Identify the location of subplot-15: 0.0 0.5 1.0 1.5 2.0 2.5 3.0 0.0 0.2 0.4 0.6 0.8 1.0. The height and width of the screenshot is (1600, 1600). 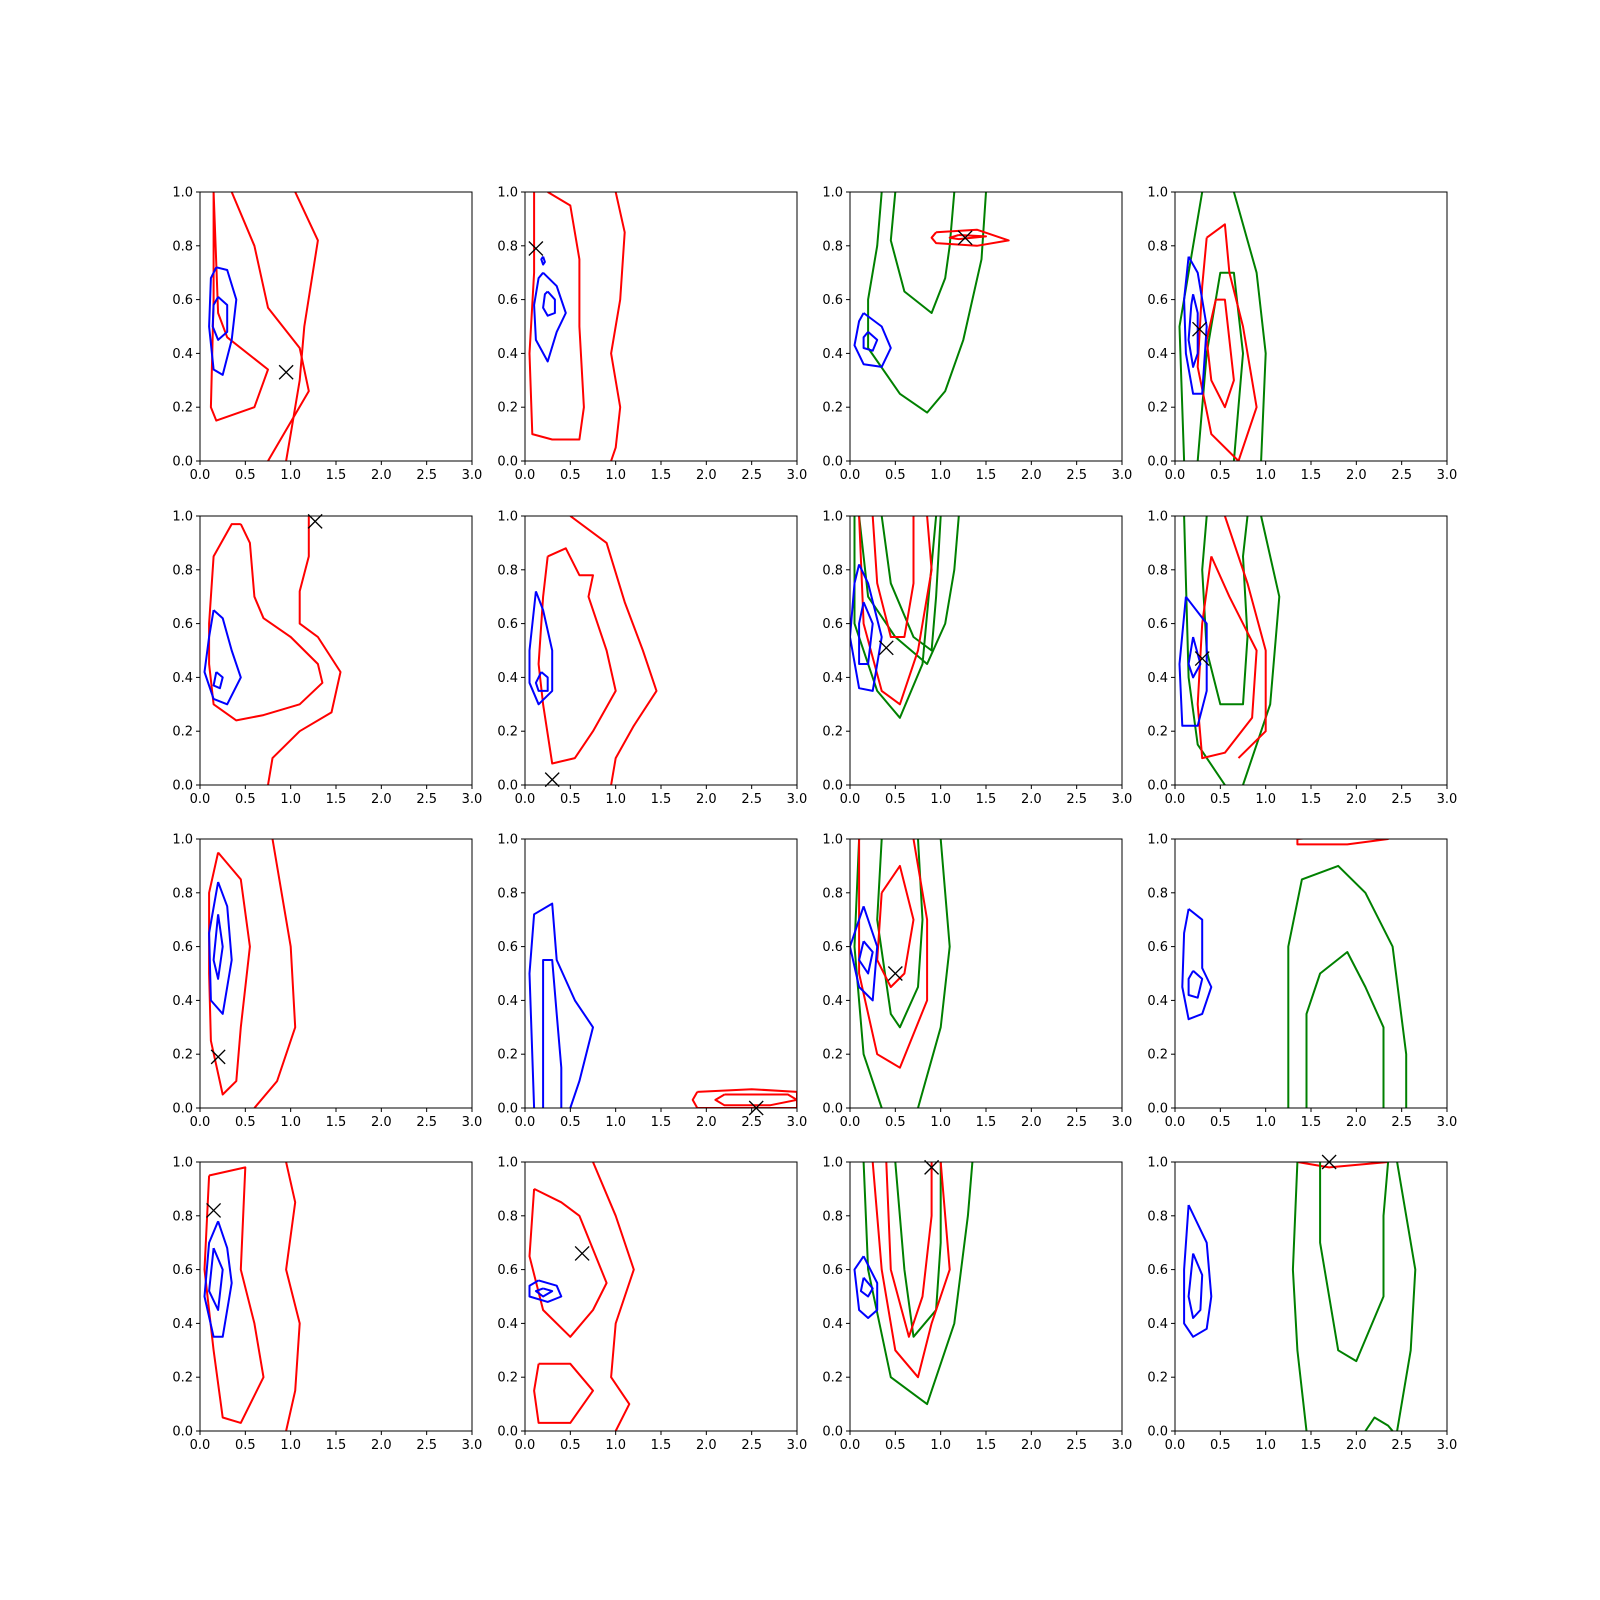
(977, 1305).